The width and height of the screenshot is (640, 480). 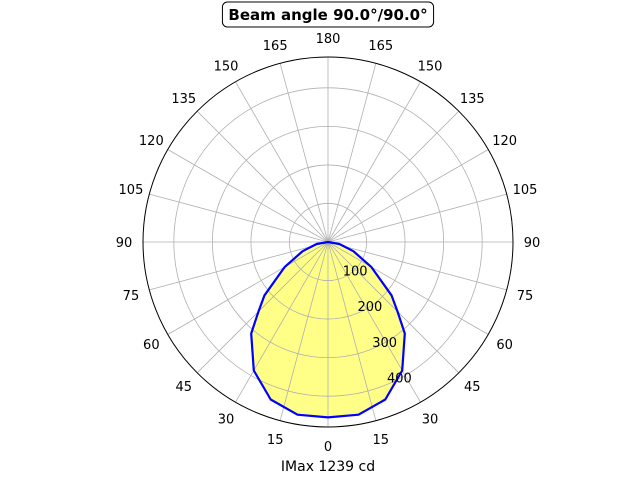 What do you see at coordinates (355, 272) in the screenshot?
I see `radial-tick-label: 100` at bounding box center [355, 272].